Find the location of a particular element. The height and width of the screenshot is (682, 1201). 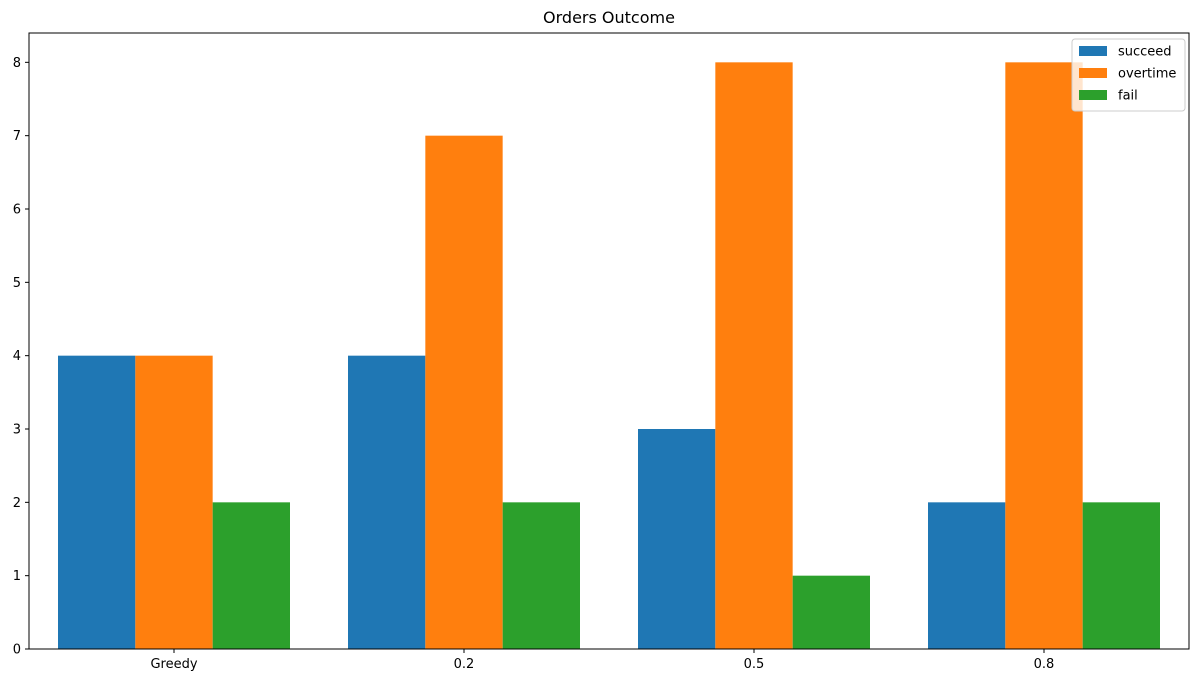

bar-fail-Greedy is located at coordinates (251, 575).